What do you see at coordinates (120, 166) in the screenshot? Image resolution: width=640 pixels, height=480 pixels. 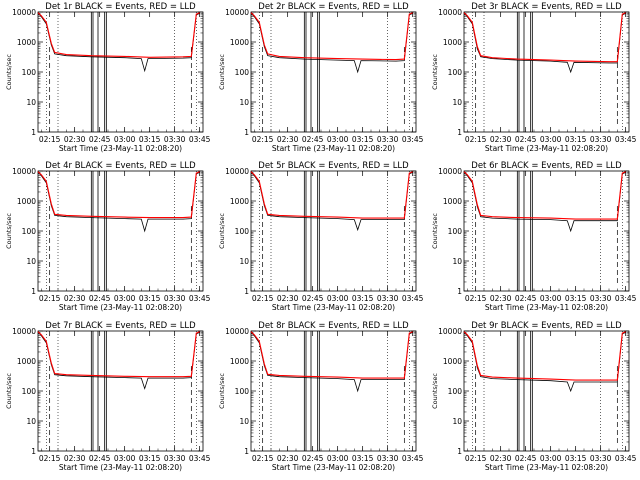 I see `panel-title: Det 4r BLACK = Events, RED = LLD` at bounding box center [120, 166].